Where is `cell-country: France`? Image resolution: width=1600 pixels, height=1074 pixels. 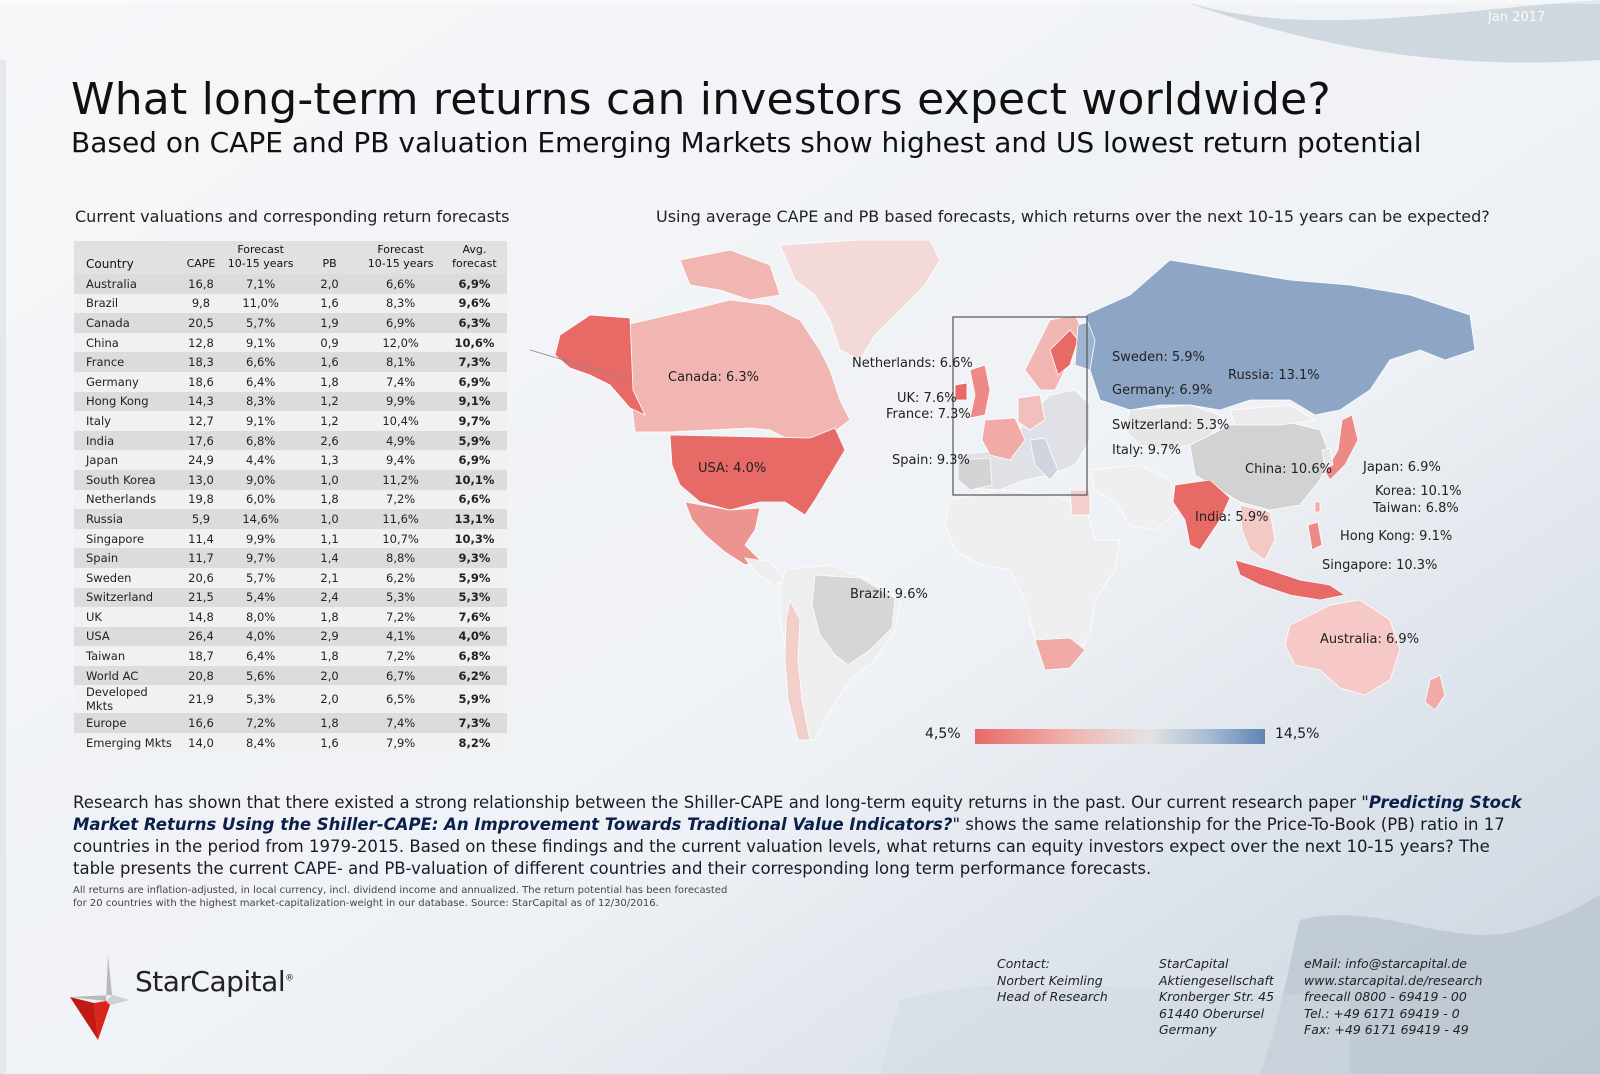
cell-country: France is located at coordinates (127, 362).